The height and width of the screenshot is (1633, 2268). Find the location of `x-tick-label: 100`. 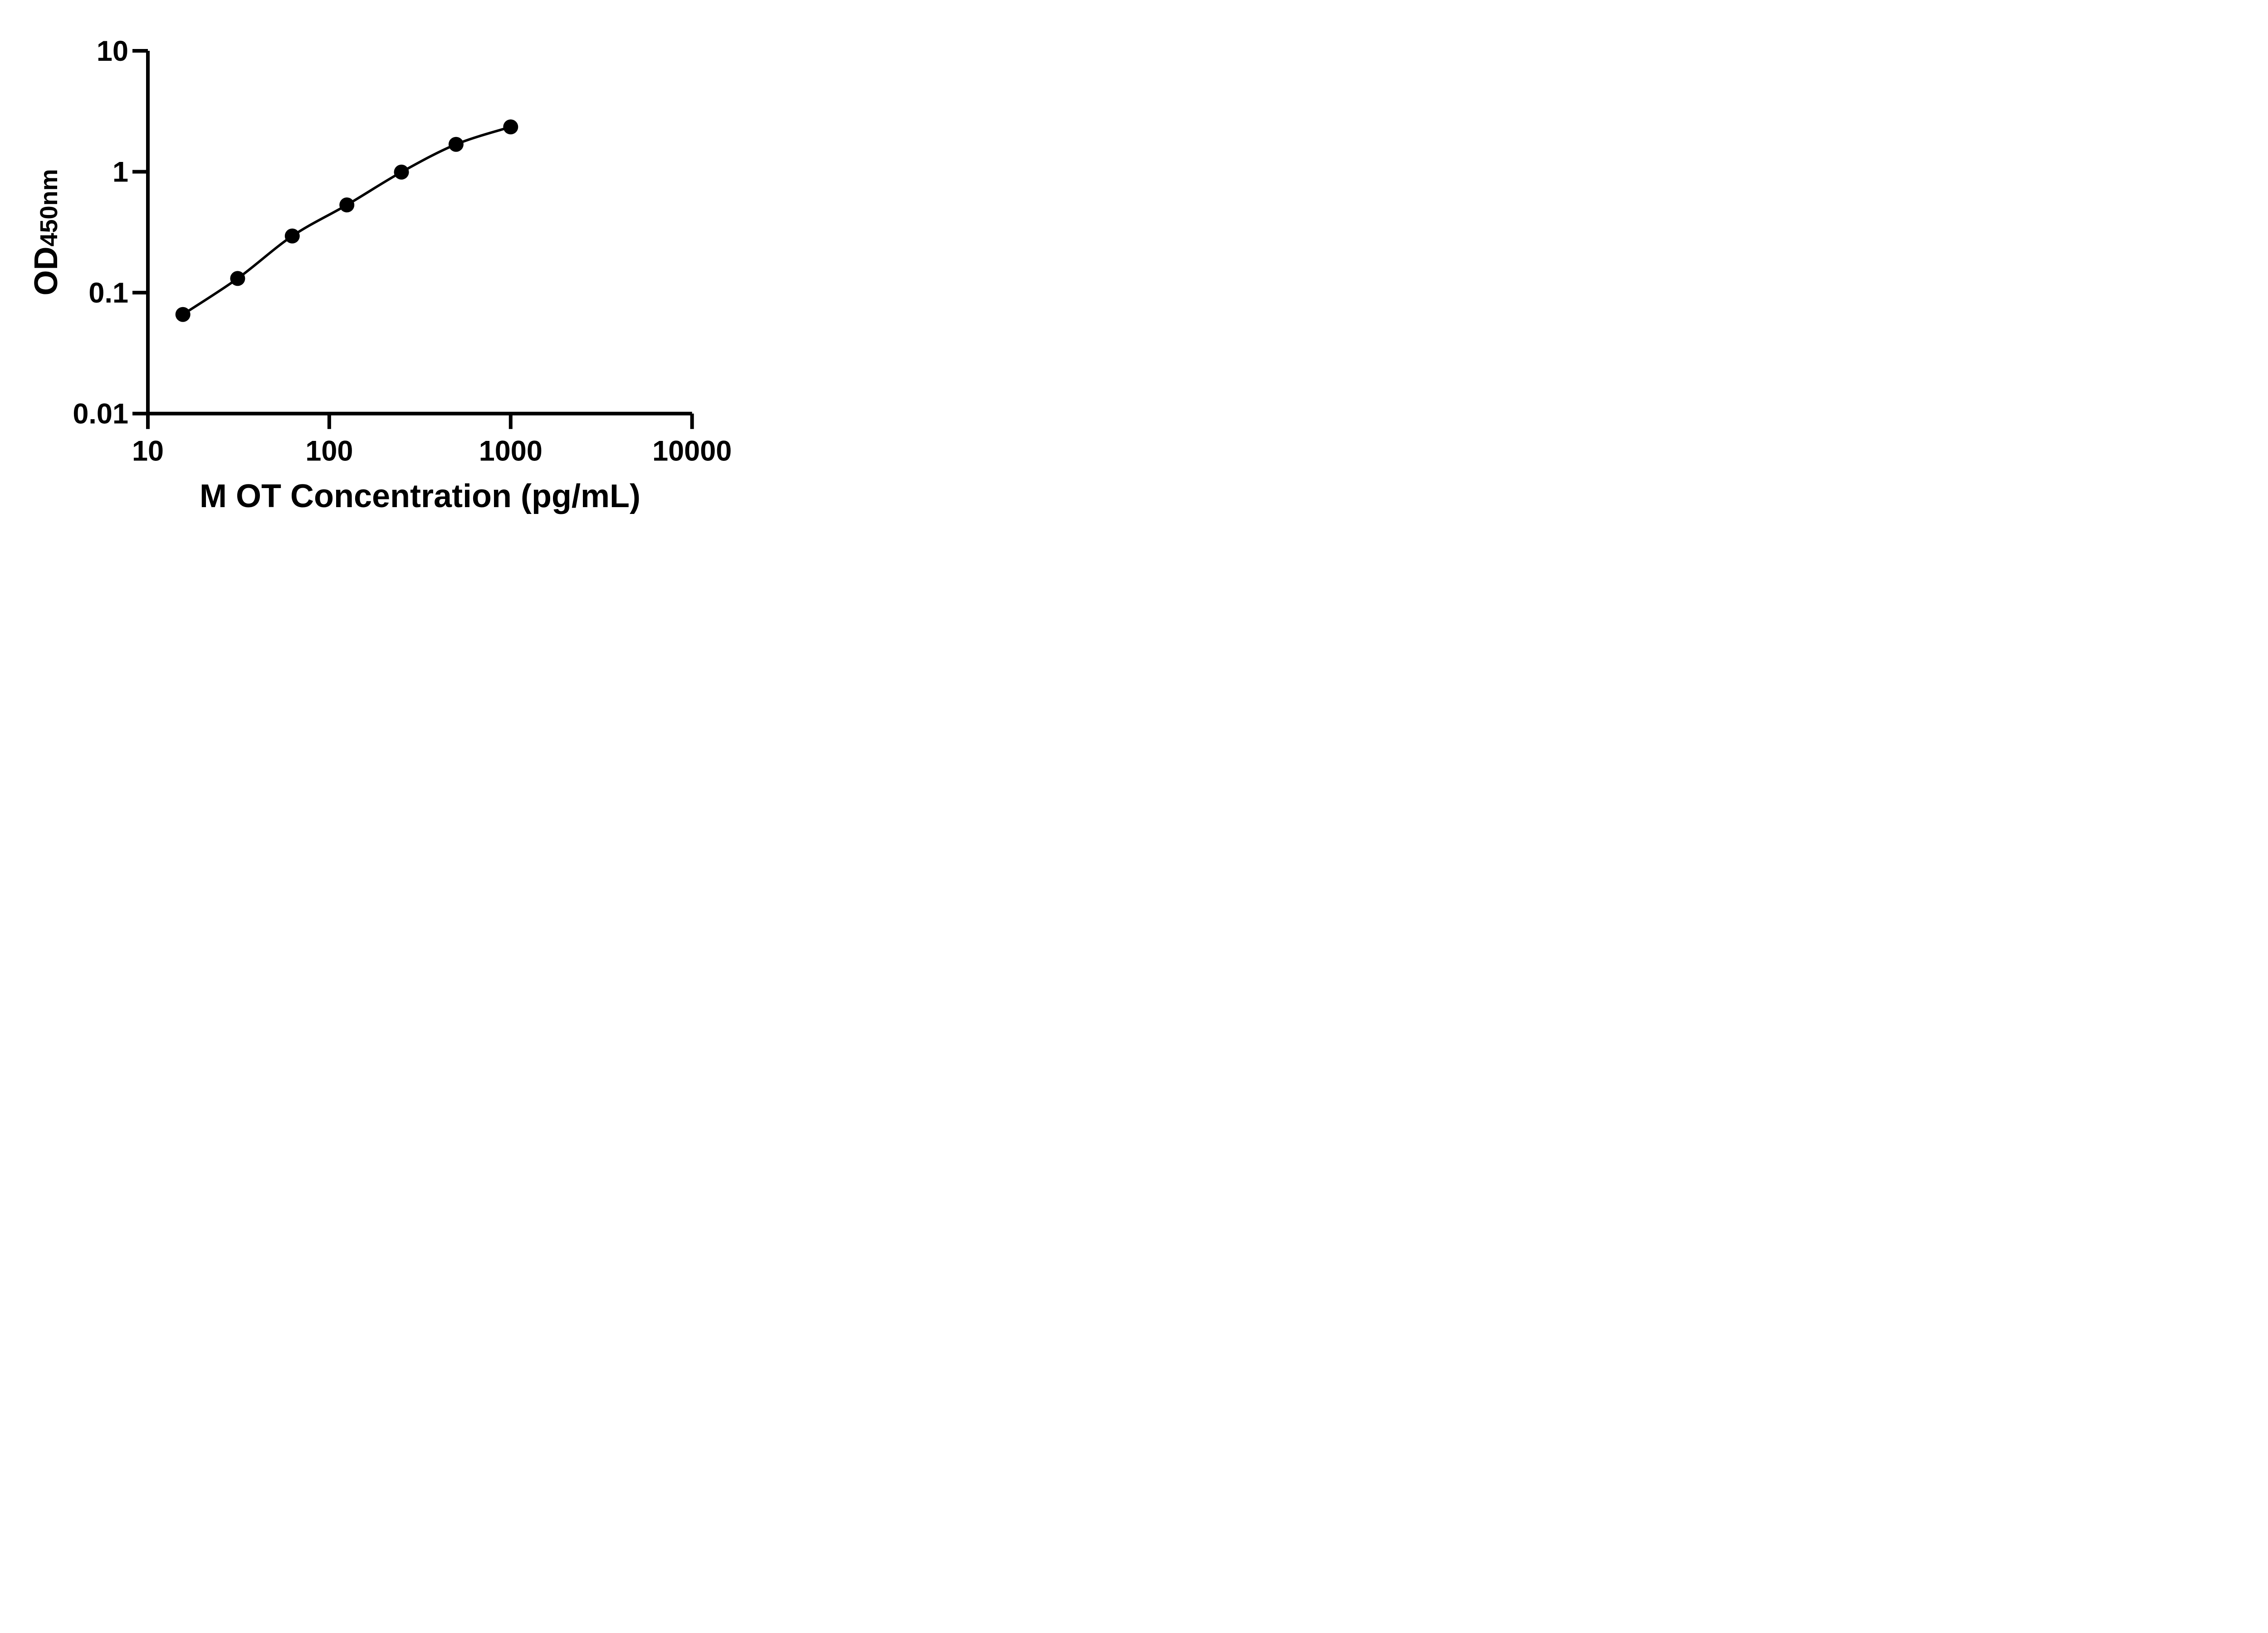

x-tick-label: 100 is located at coordinates (329, 451).